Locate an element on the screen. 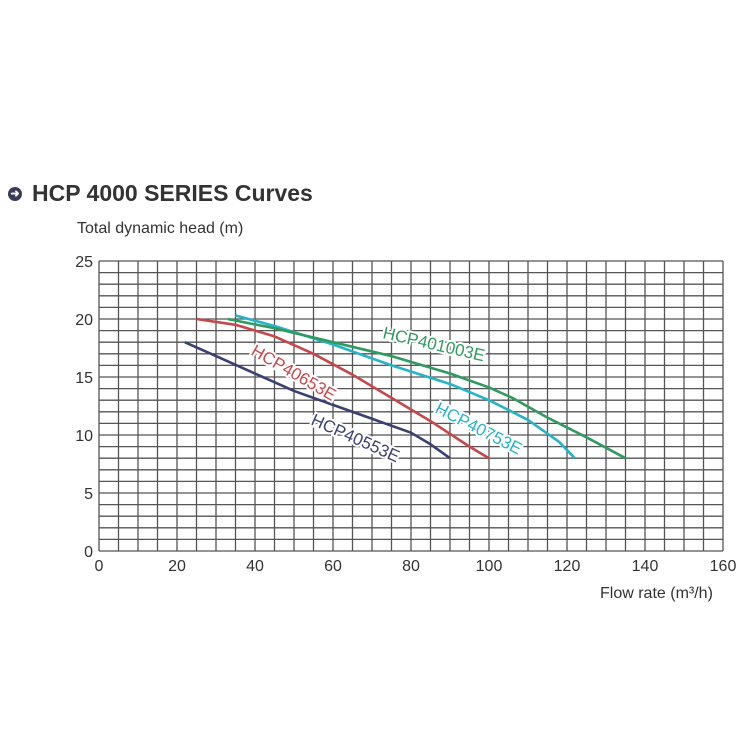 The image size is (750, 750). x-tick-label: 20 is located at coordinates (177, 566).